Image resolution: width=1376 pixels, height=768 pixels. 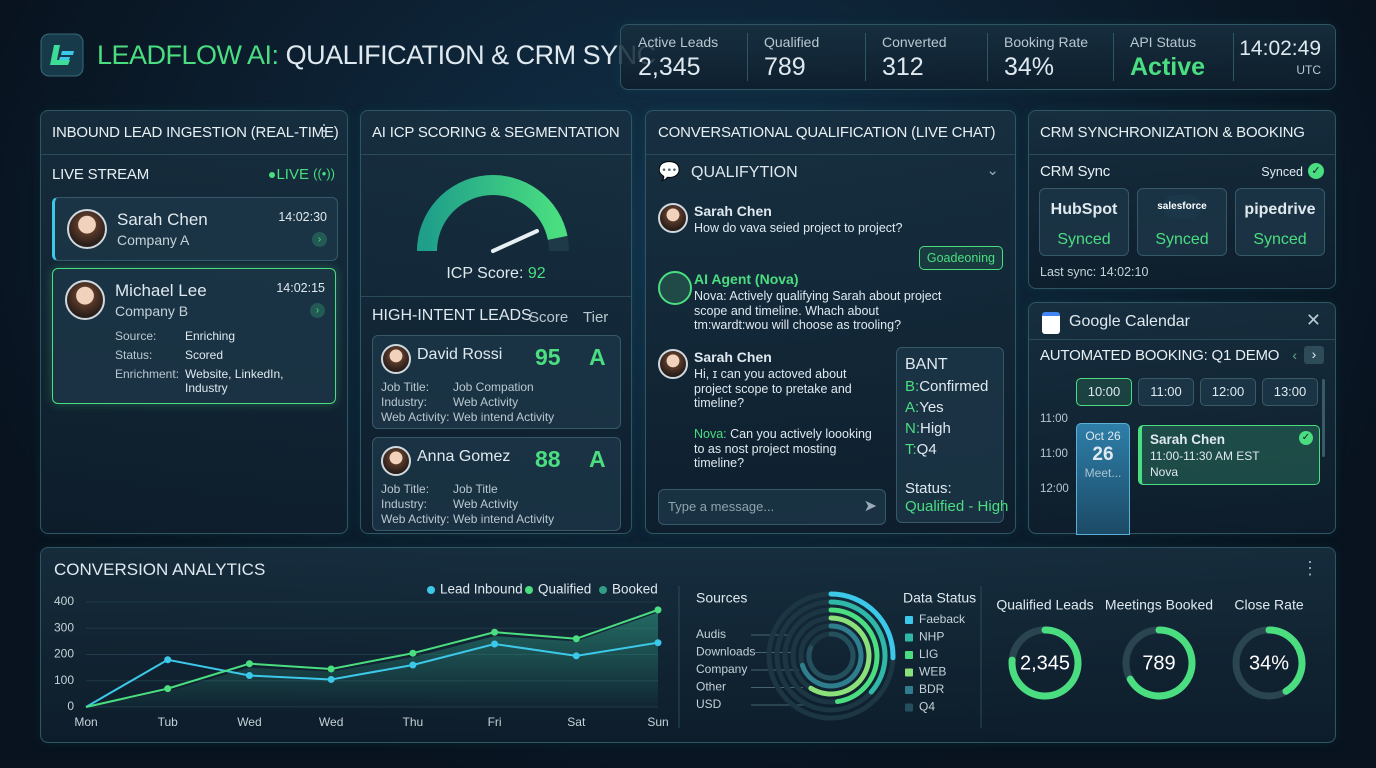 What do you see at coordinates (1054, 489) in the screenshot?
I see `time-row: 12:00` at bounding box center [1054, 489].